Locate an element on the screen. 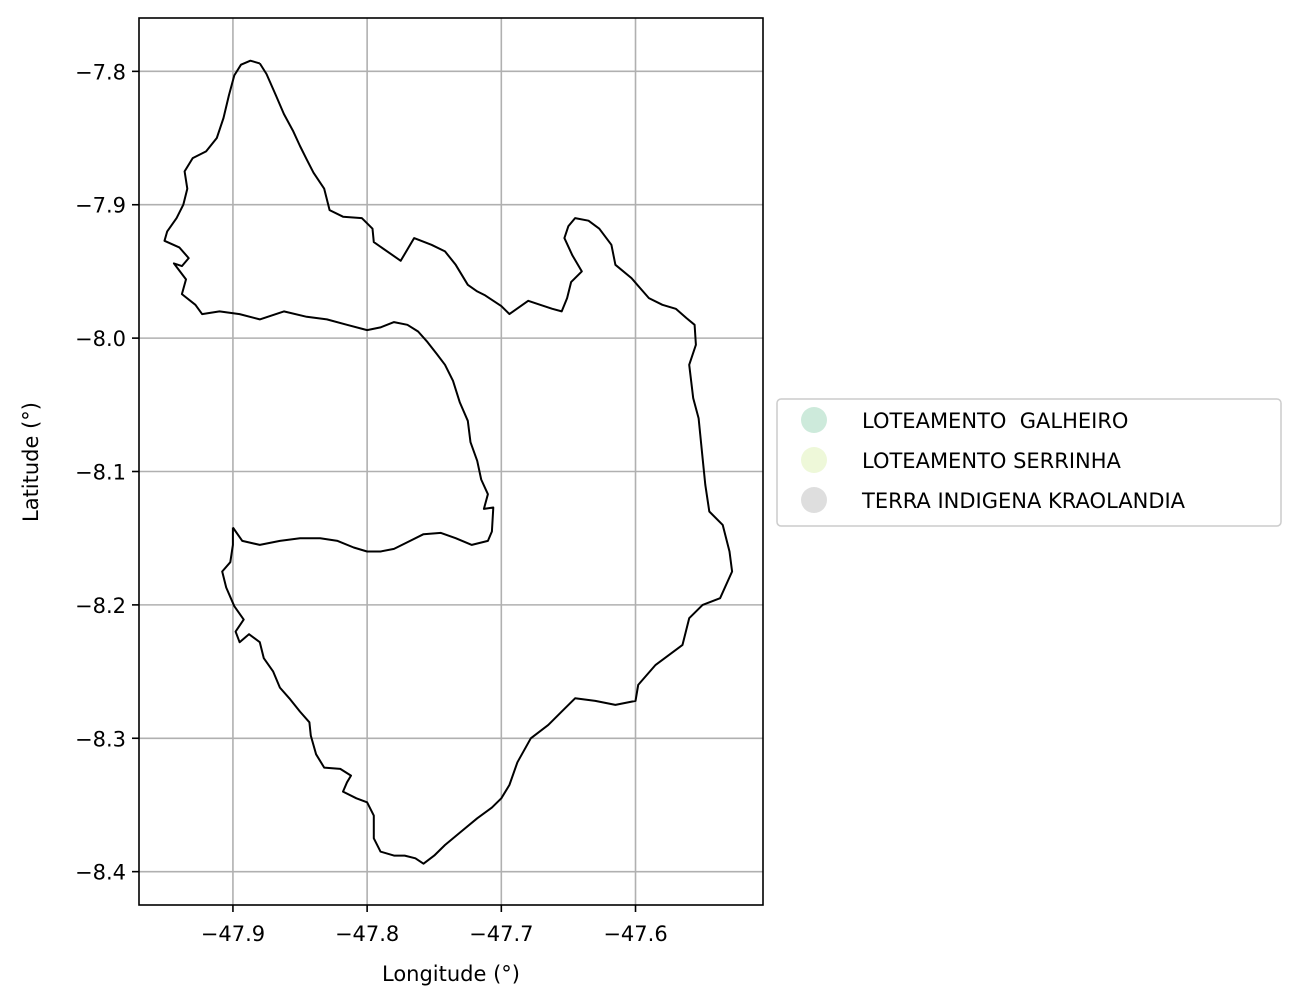 The height and width of the screenshot is (1006, 1301). x-tick-label-3: −47.6 is located at coordinates (635, 934).